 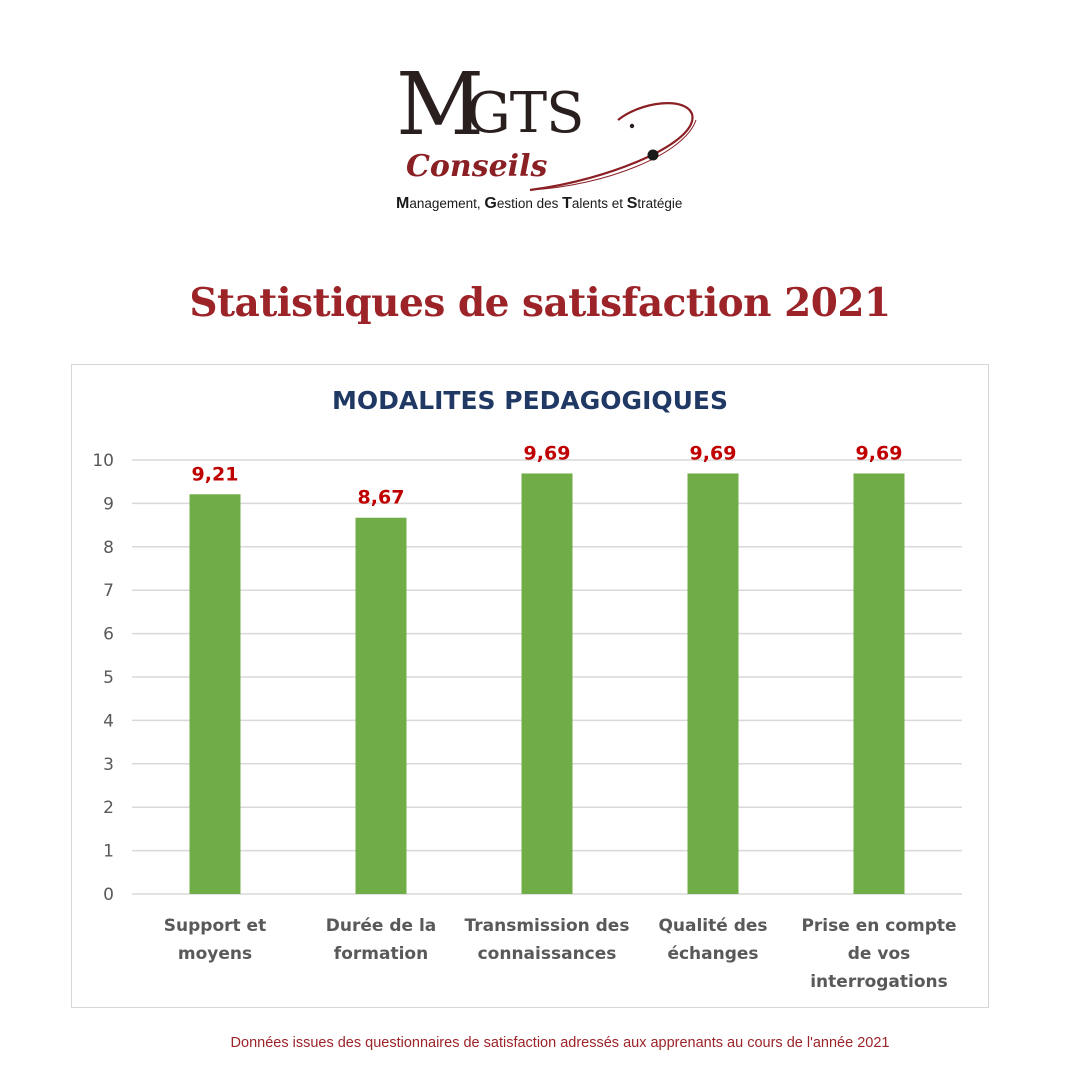 What do you see at coordinates (215, 926) in the screenshot?
I see `category-label: Support et` at bounding box center [215, 926].